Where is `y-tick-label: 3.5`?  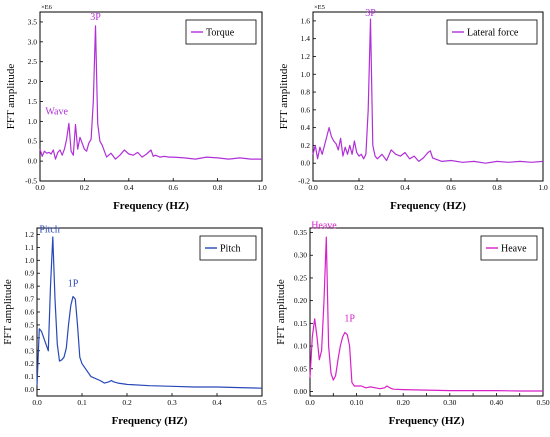
y-tick-label: 3.5 is located at coordinates (33, 21).